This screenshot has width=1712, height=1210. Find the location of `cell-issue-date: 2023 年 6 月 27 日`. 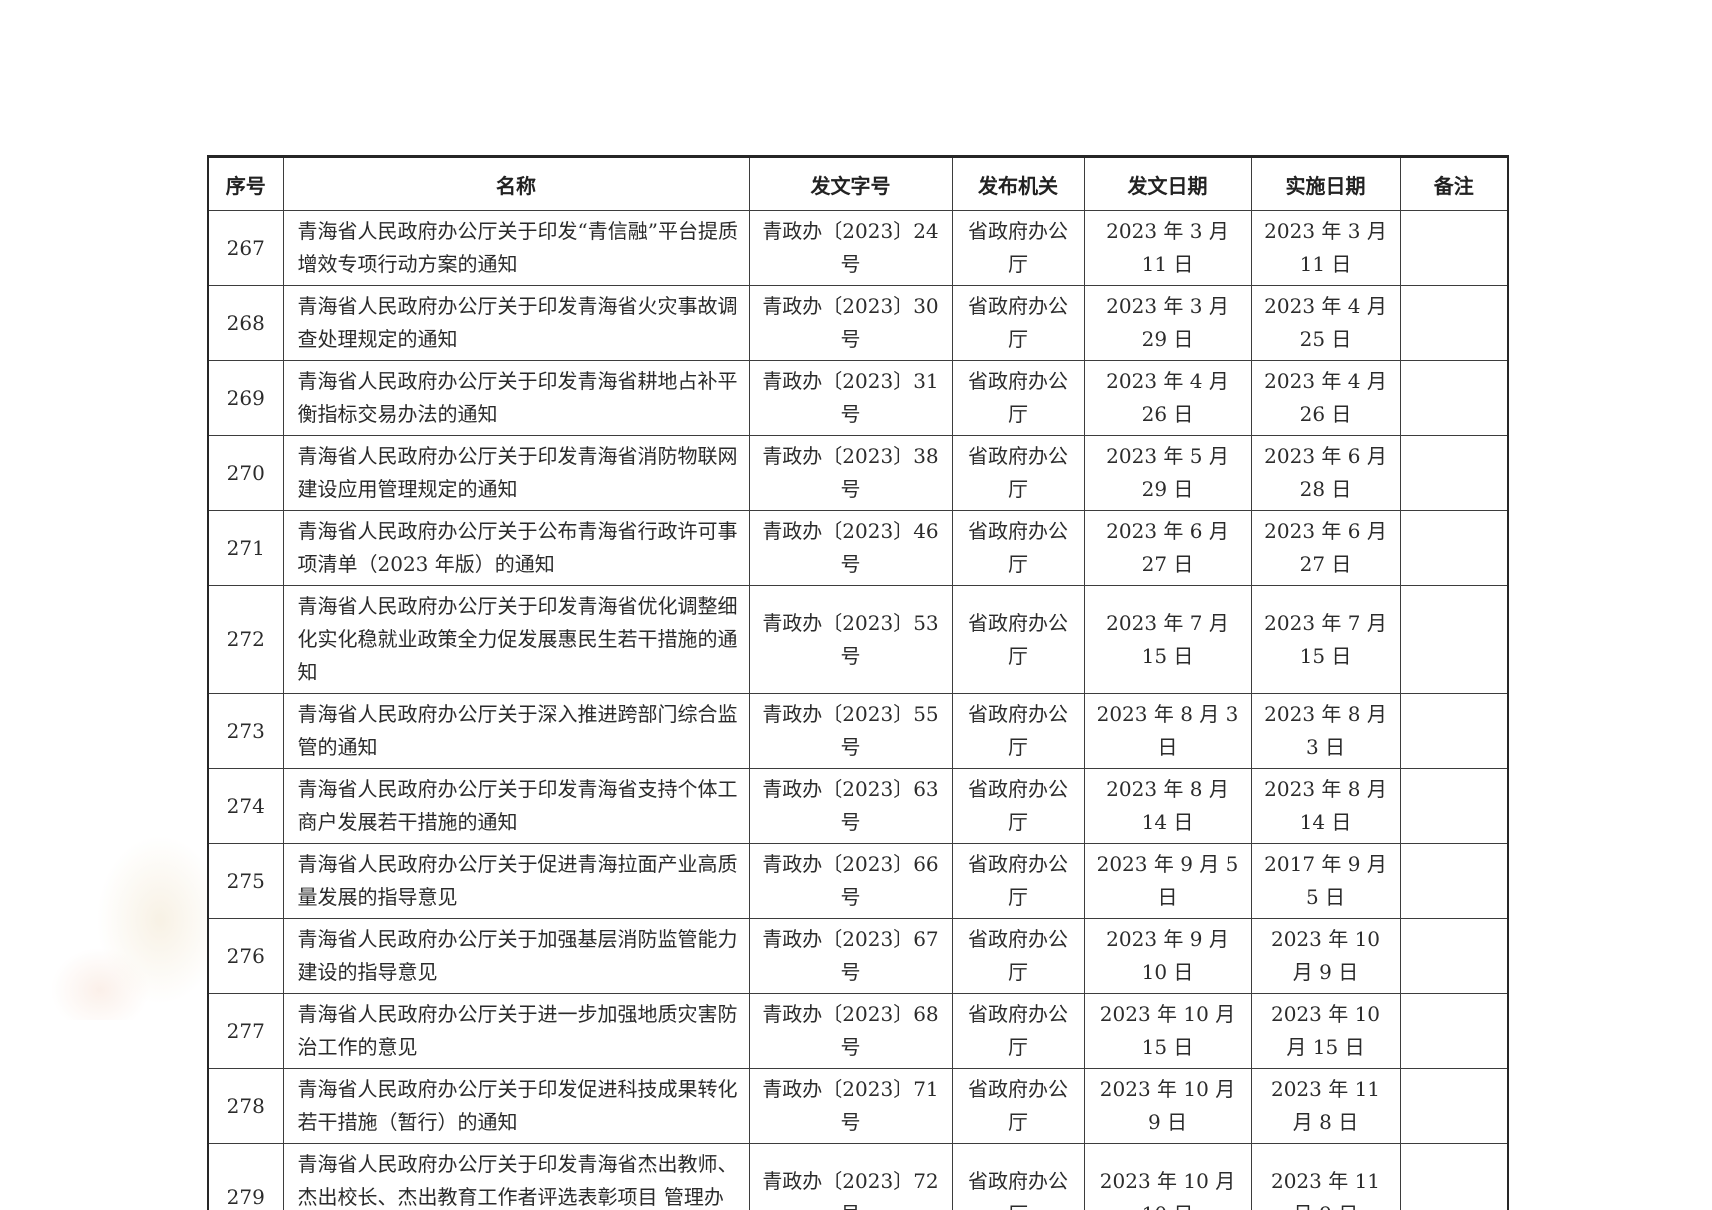

cell-issue-date: 2023 年 6 月 27 日 is located at coordinates (1167, 548).